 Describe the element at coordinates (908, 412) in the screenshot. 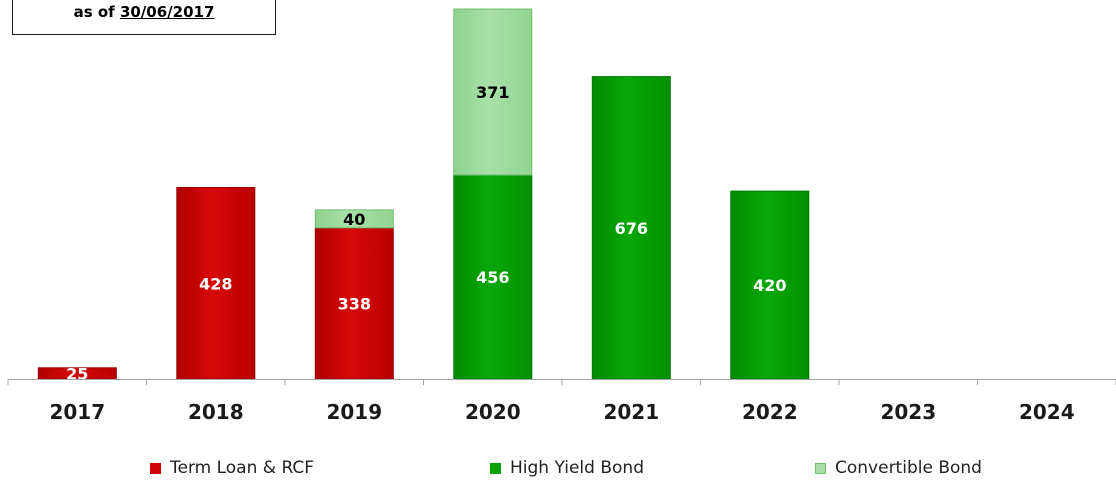

I see `x-tick-label-2023: 2023` at that location.